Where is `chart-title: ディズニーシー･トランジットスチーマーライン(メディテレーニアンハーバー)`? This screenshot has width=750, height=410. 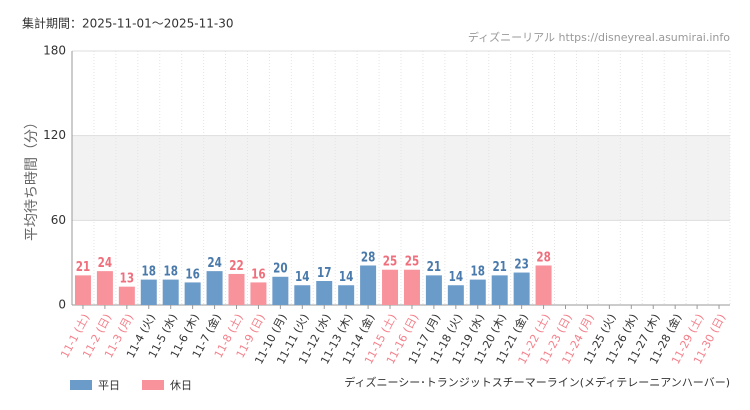 chart-title: ディズニーシー･トランジットスチーマーライン(メディテレーニアンハーバー) is located at coordinates (537, 382).